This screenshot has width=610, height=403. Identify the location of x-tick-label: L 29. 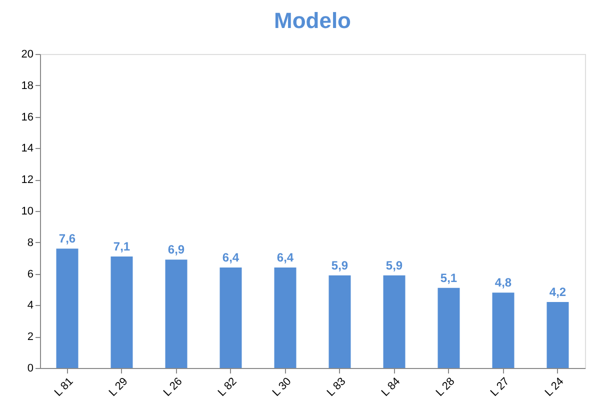
(118, 387).